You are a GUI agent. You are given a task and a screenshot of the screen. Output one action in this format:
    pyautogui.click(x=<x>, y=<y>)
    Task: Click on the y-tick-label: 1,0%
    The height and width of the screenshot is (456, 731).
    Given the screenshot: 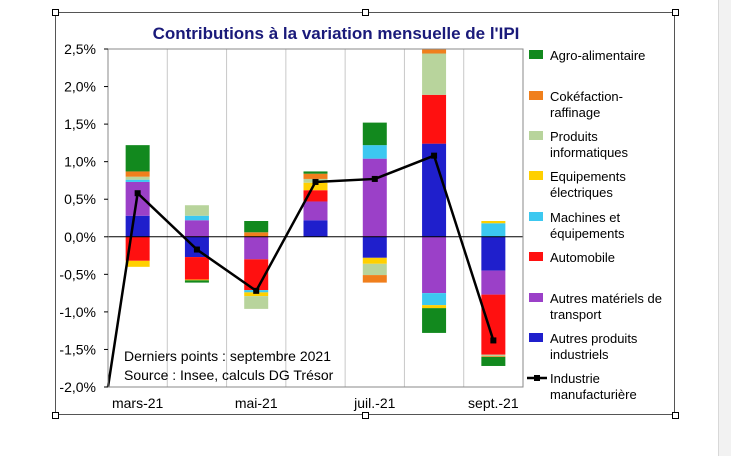 What is the action you would take?
    pyautogui.click(x=80, y=162)
    